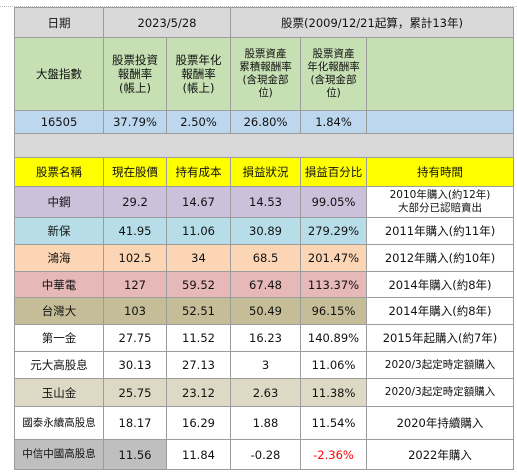  Describe the element at coordinates (266, 455) in the screenshot. I see `table-cell-pnl: -0.28` at that location.